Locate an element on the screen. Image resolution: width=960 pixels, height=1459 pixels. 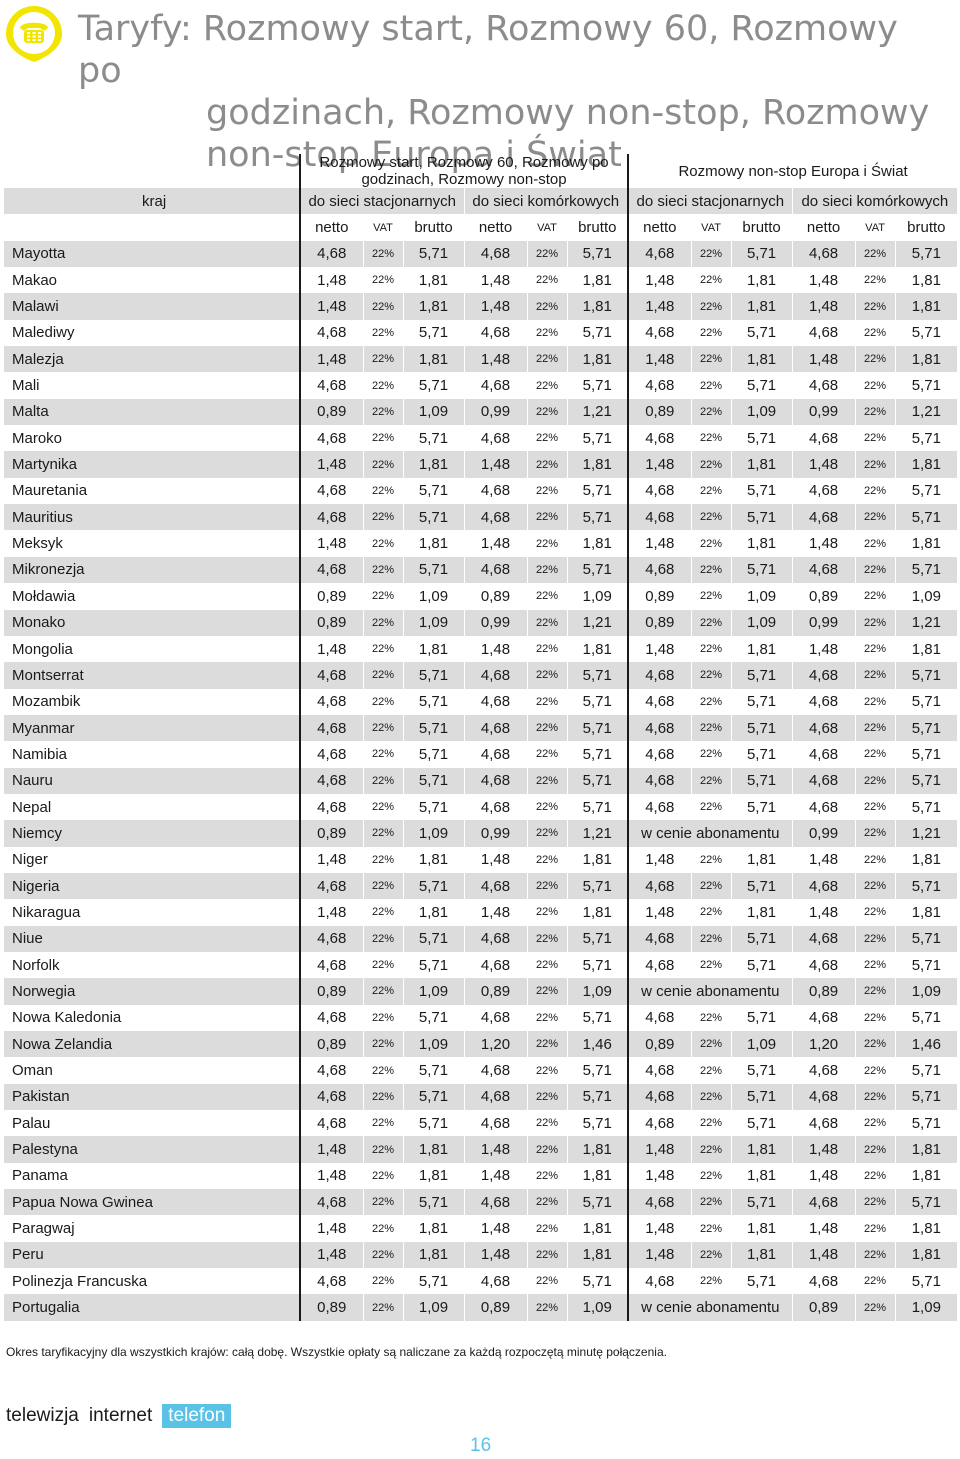
country-cell: Niue is located at coordinates (152, 938).